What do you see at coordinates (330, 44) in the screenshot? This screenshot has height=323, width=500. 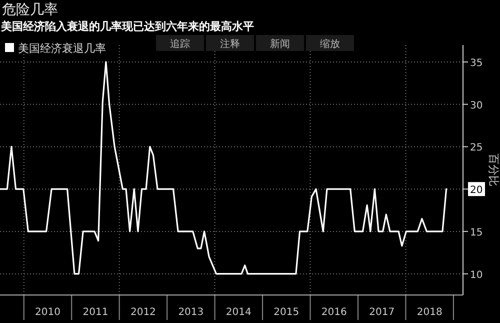 I see `annotation: 缩放` at bounding box center [330, 44].